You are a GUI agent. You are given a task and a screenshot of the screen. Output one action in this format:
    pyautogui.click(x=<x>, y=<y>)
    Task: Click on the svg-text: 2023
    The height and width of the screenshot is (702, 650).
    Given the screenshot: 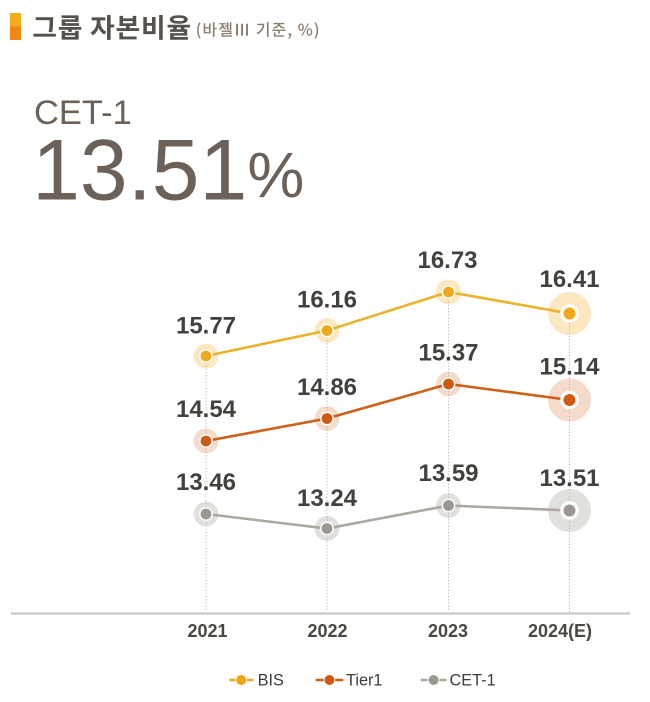 What is the action you would take?
    pyautogui.click(x=448, y=631)
    